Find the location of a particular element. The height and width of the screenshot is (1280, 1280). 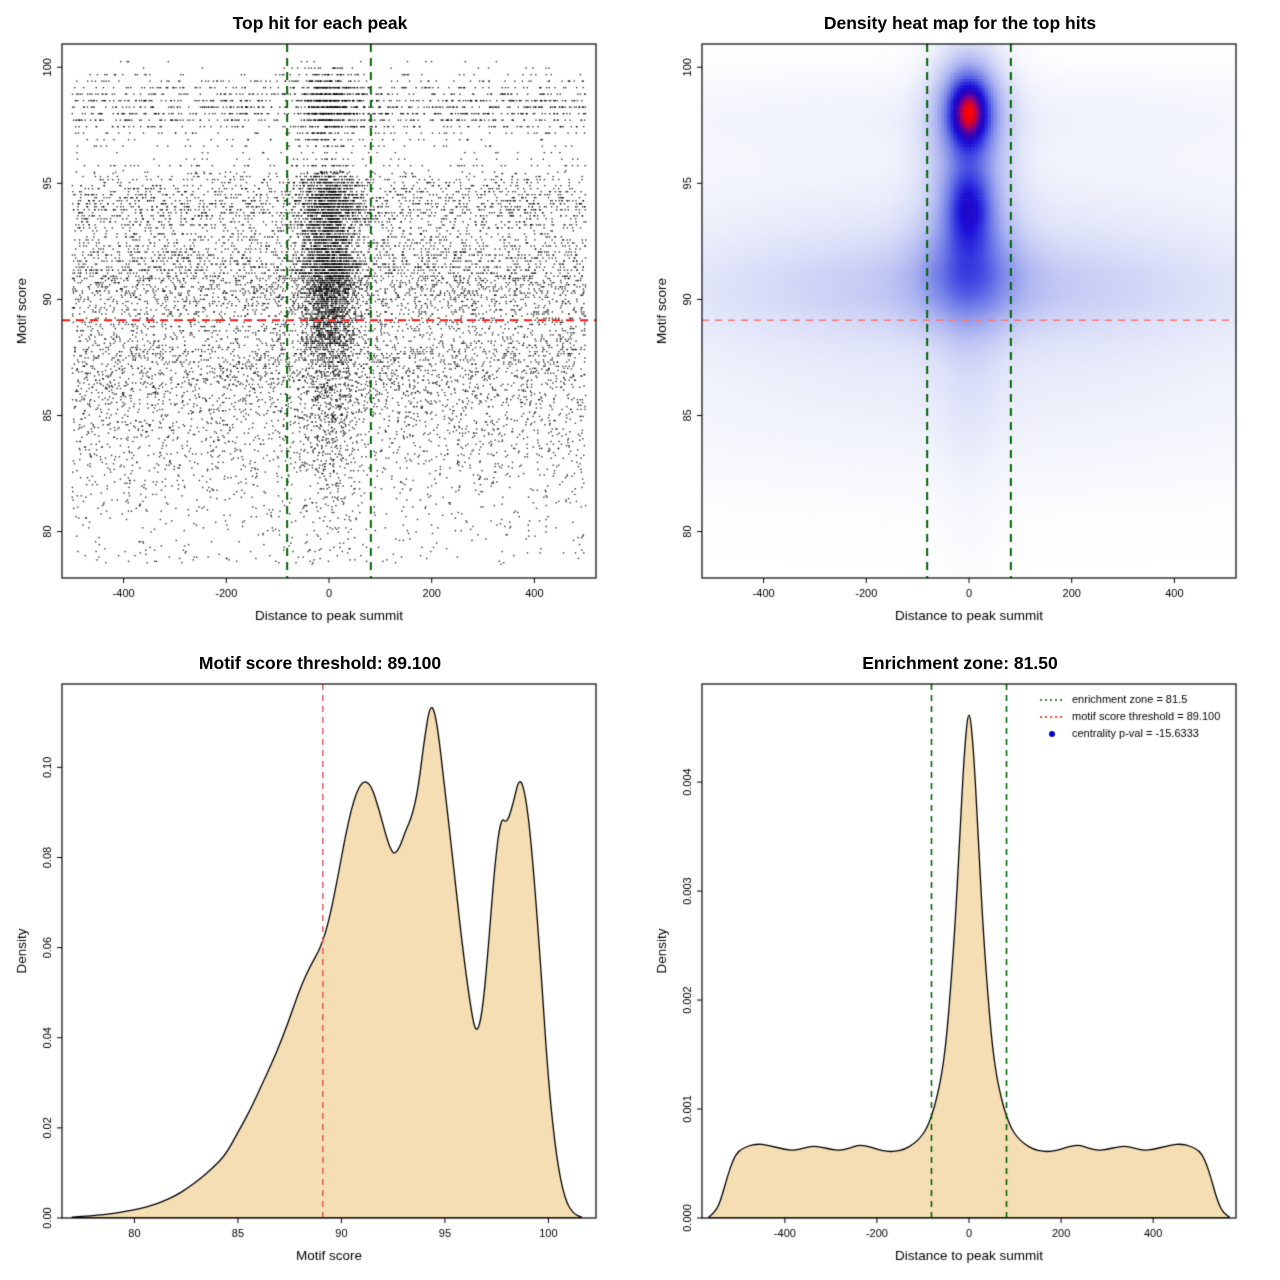

motif-score-density-title: Motif score threshold: 89.100 is located at coordinates (320, 663).